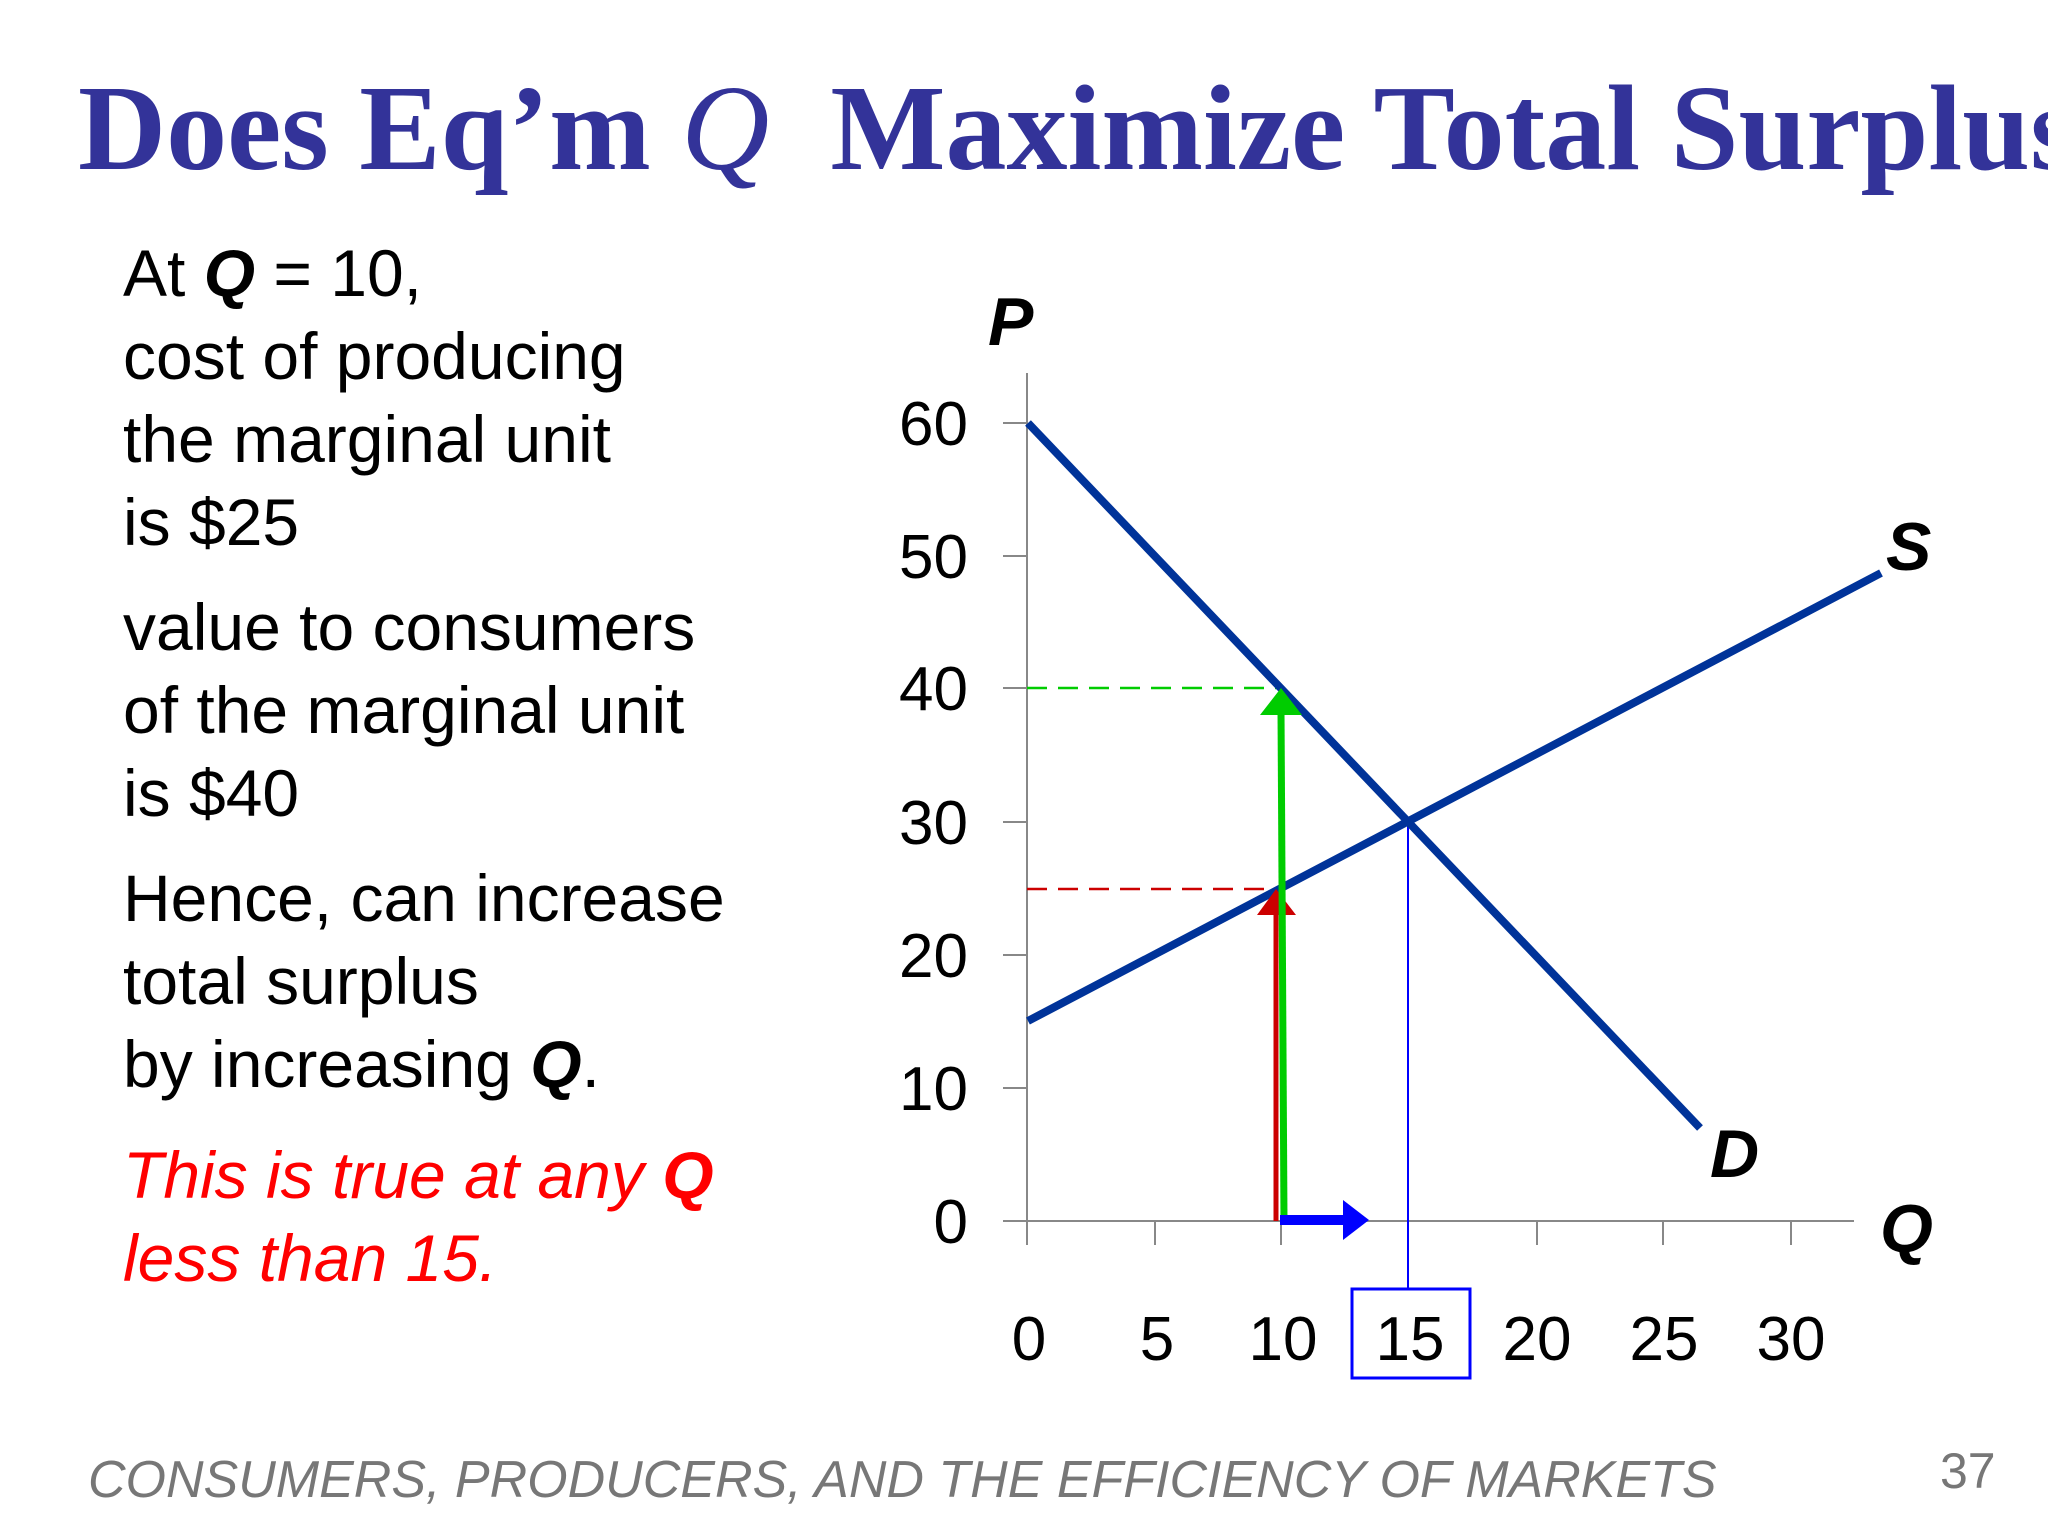 Image resolution: width=2048 pixels, height=1536 pixels. I want to click on text-line: is $25, so click(211, 522).